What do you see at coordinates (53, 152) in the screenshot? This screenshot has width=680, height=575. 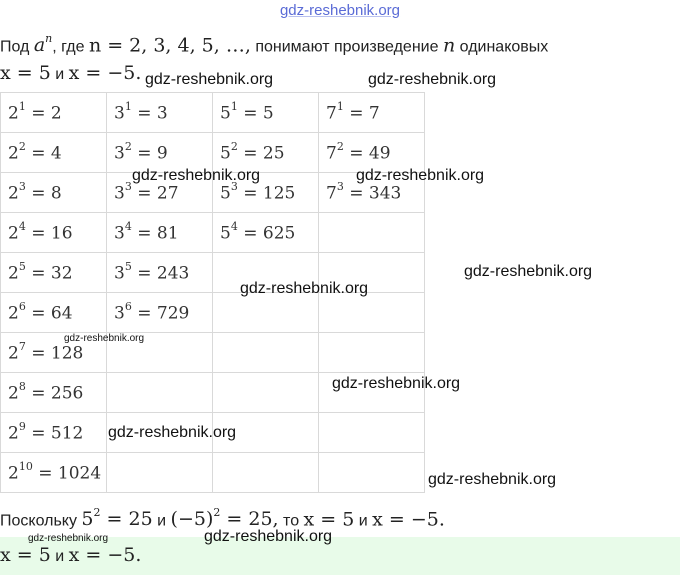 I see `table-cell: 22 = 4` at bounding box center [53, 152].